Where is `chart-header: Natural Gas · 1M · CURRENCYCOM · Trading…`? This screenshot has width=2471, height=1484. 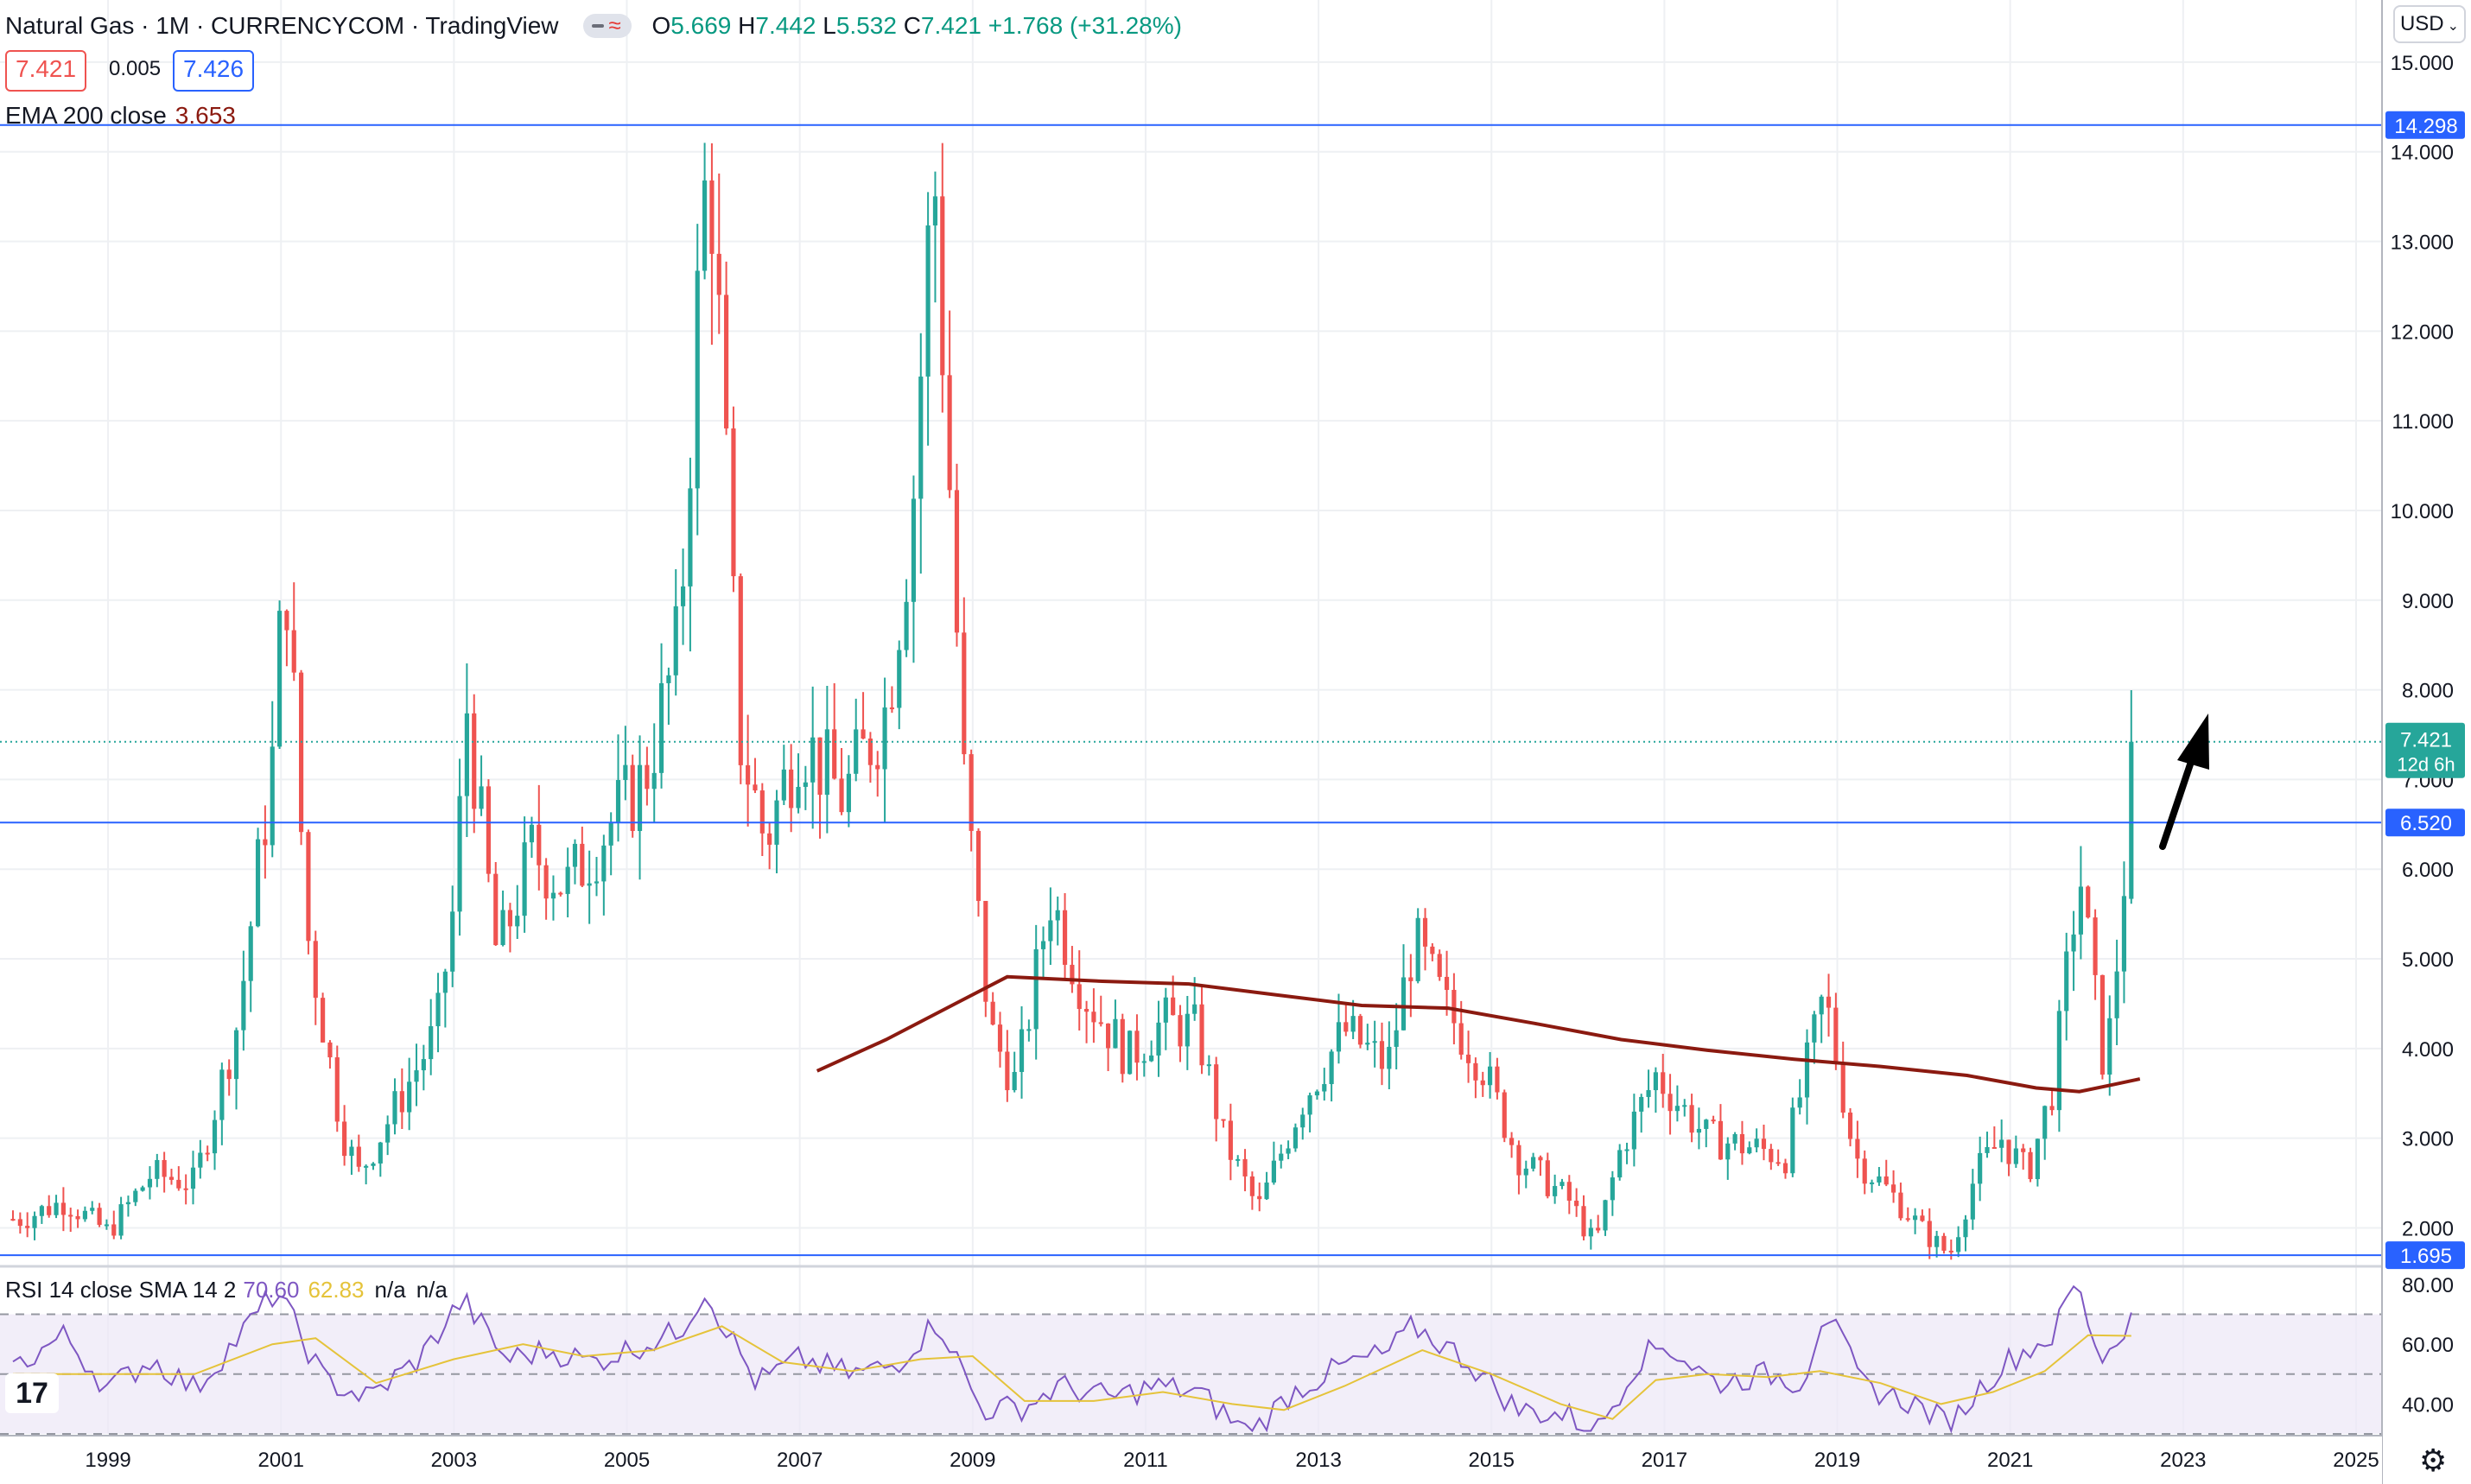 chart-header: Natural Gas · 1M · CURRENCYCOM · Trading… is located at coordinates (593, 26).